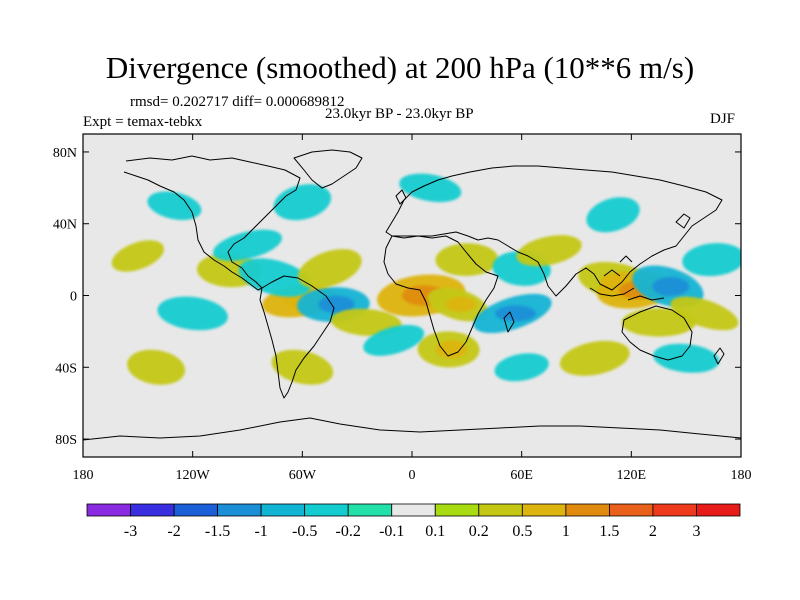  Describe the element at coordinates (328, 169) in the screenshot. I see `coastline-greenland` at that location.